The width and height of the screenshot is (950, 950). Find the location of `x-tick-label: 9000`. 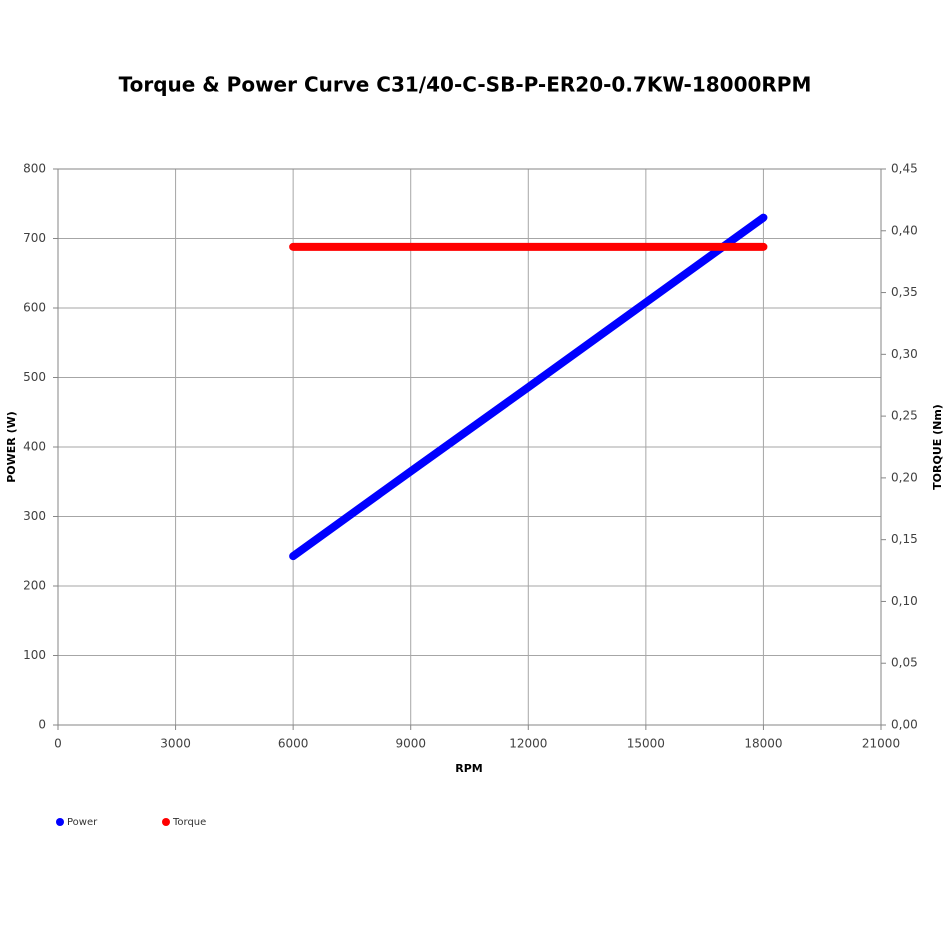

x-tick-label: 9000 is located at coordinates (410, 744).